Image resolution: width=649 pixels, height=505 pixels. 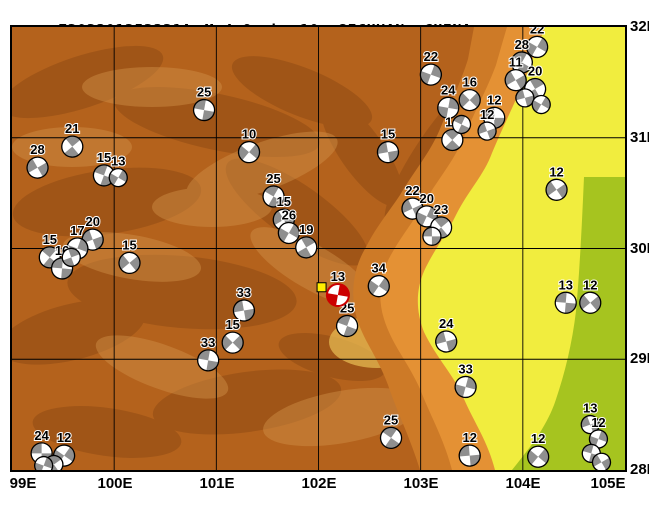 I want to click on depth-label: 34, so click(x=379, y=268).